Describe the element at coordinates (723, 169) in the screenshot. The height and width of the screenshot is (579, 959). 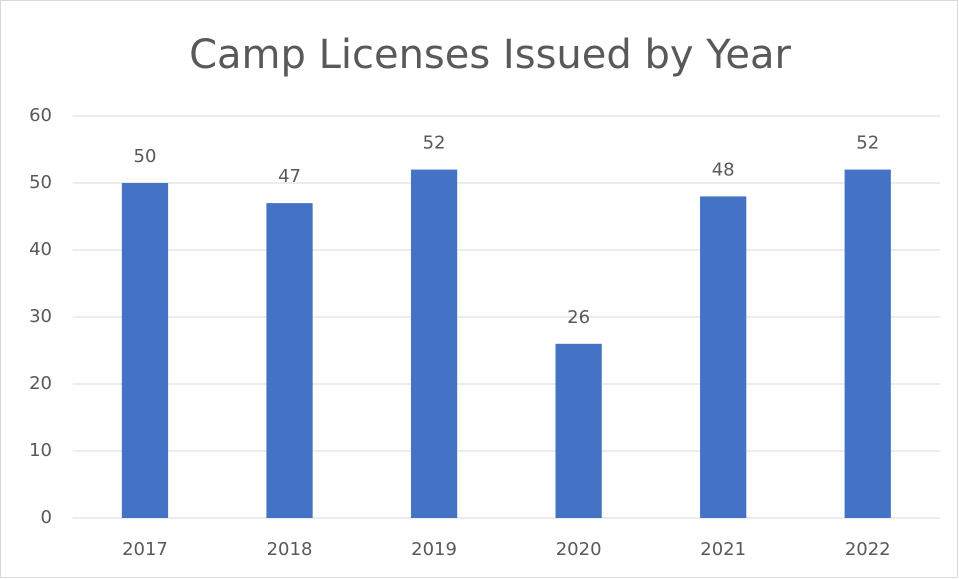
I see `data-label: 48` at that location.